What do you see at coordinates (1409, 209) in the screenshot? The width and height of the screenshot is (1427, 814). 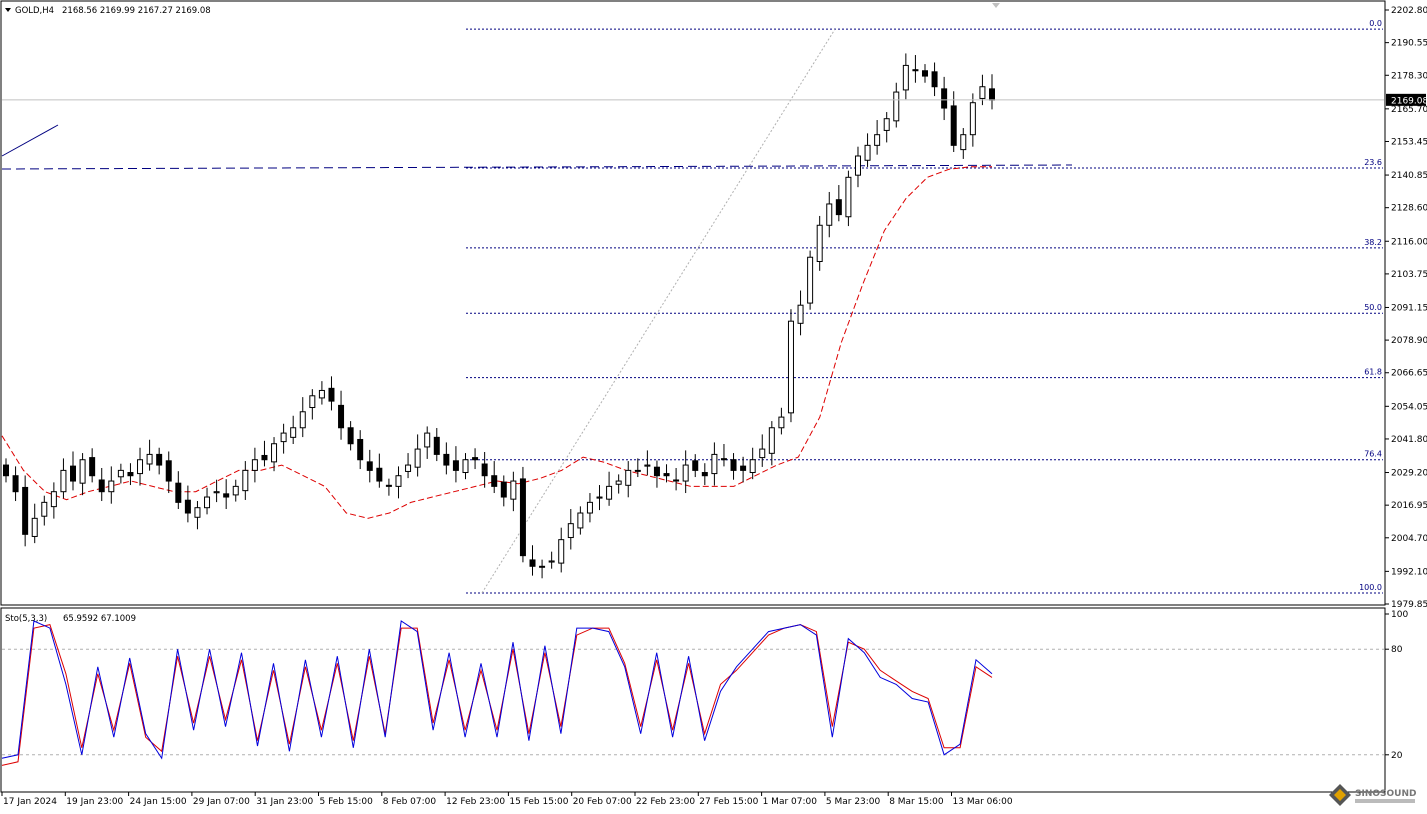 I see `price-tick-label: 2128.60` at bounding box center [1409, 209].